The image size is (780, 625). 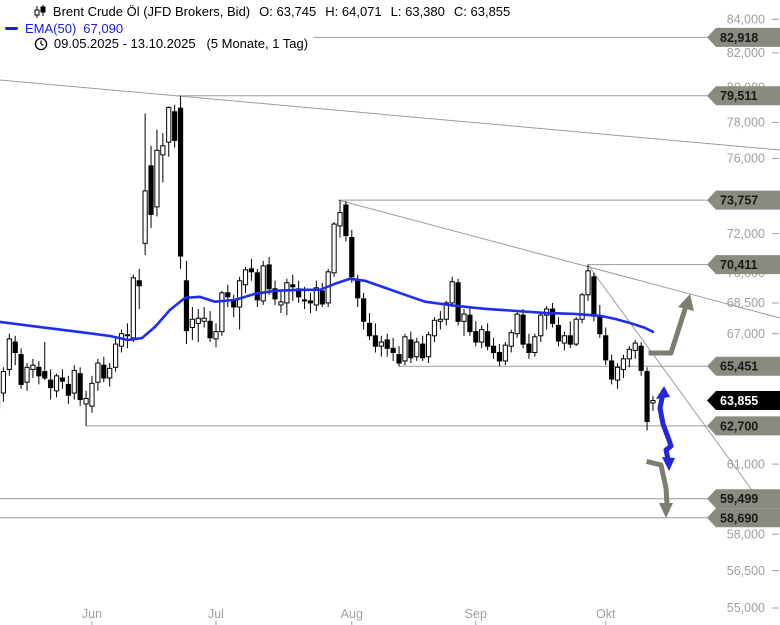 What do you see at coordinates (558, 259) in the screenshot?
I see `mid-downtrend-line` at bounding box center [558, 259].